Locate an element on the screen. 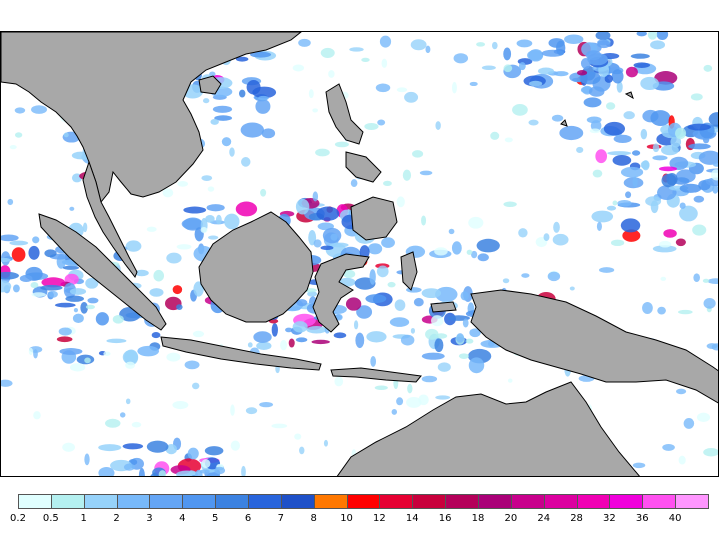 Image resolution: width=720 pixels, height=540 pixels. legend-tick-label: 20 is located at coordinates (511, 518).